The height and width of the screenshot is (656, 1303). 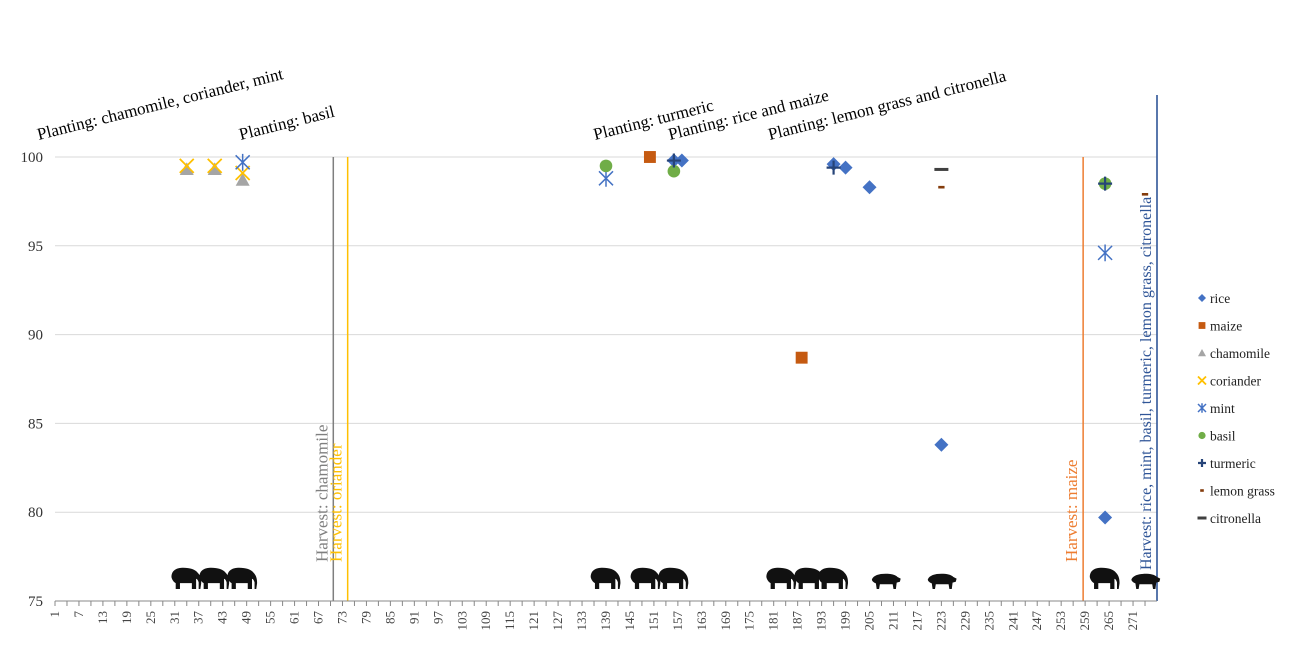 What do you see at coordinates (198, 618) in the screenshot?
I see `x-tick-label: 37` at bounding box center [198, 618].